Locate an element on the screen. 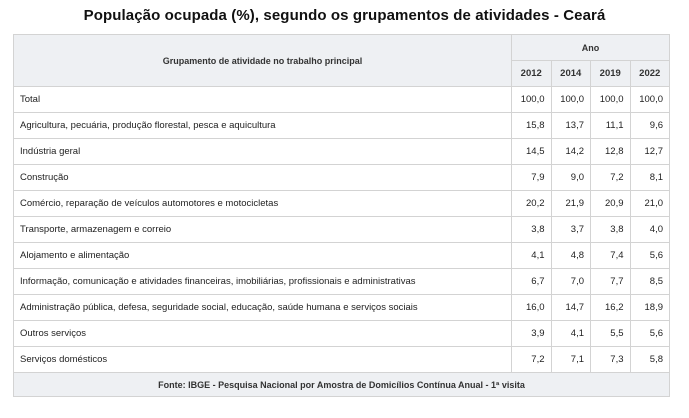 This screenshot has width=689, height=418. row-value-2022: 18,9 is located at coordinates (649, 307).